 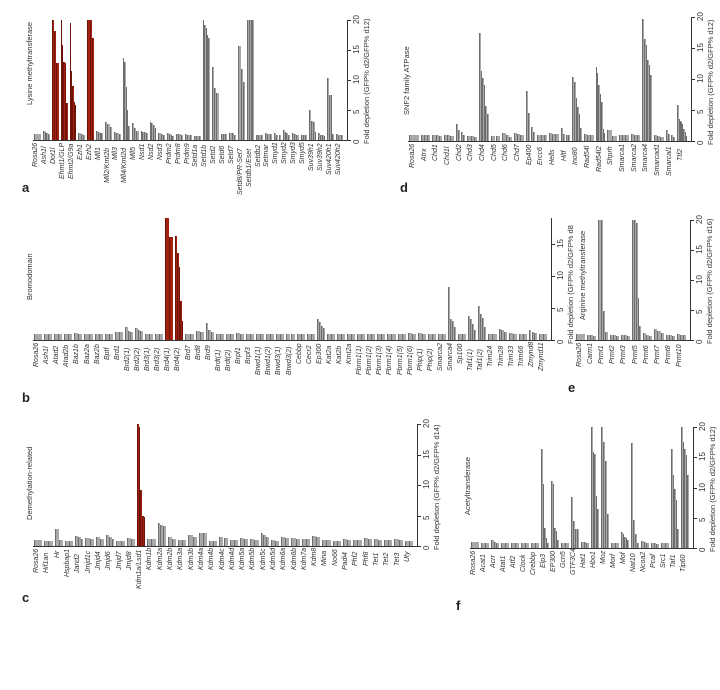 I want to click on x-tick-label: Atad2, so click(x=57, y=354).